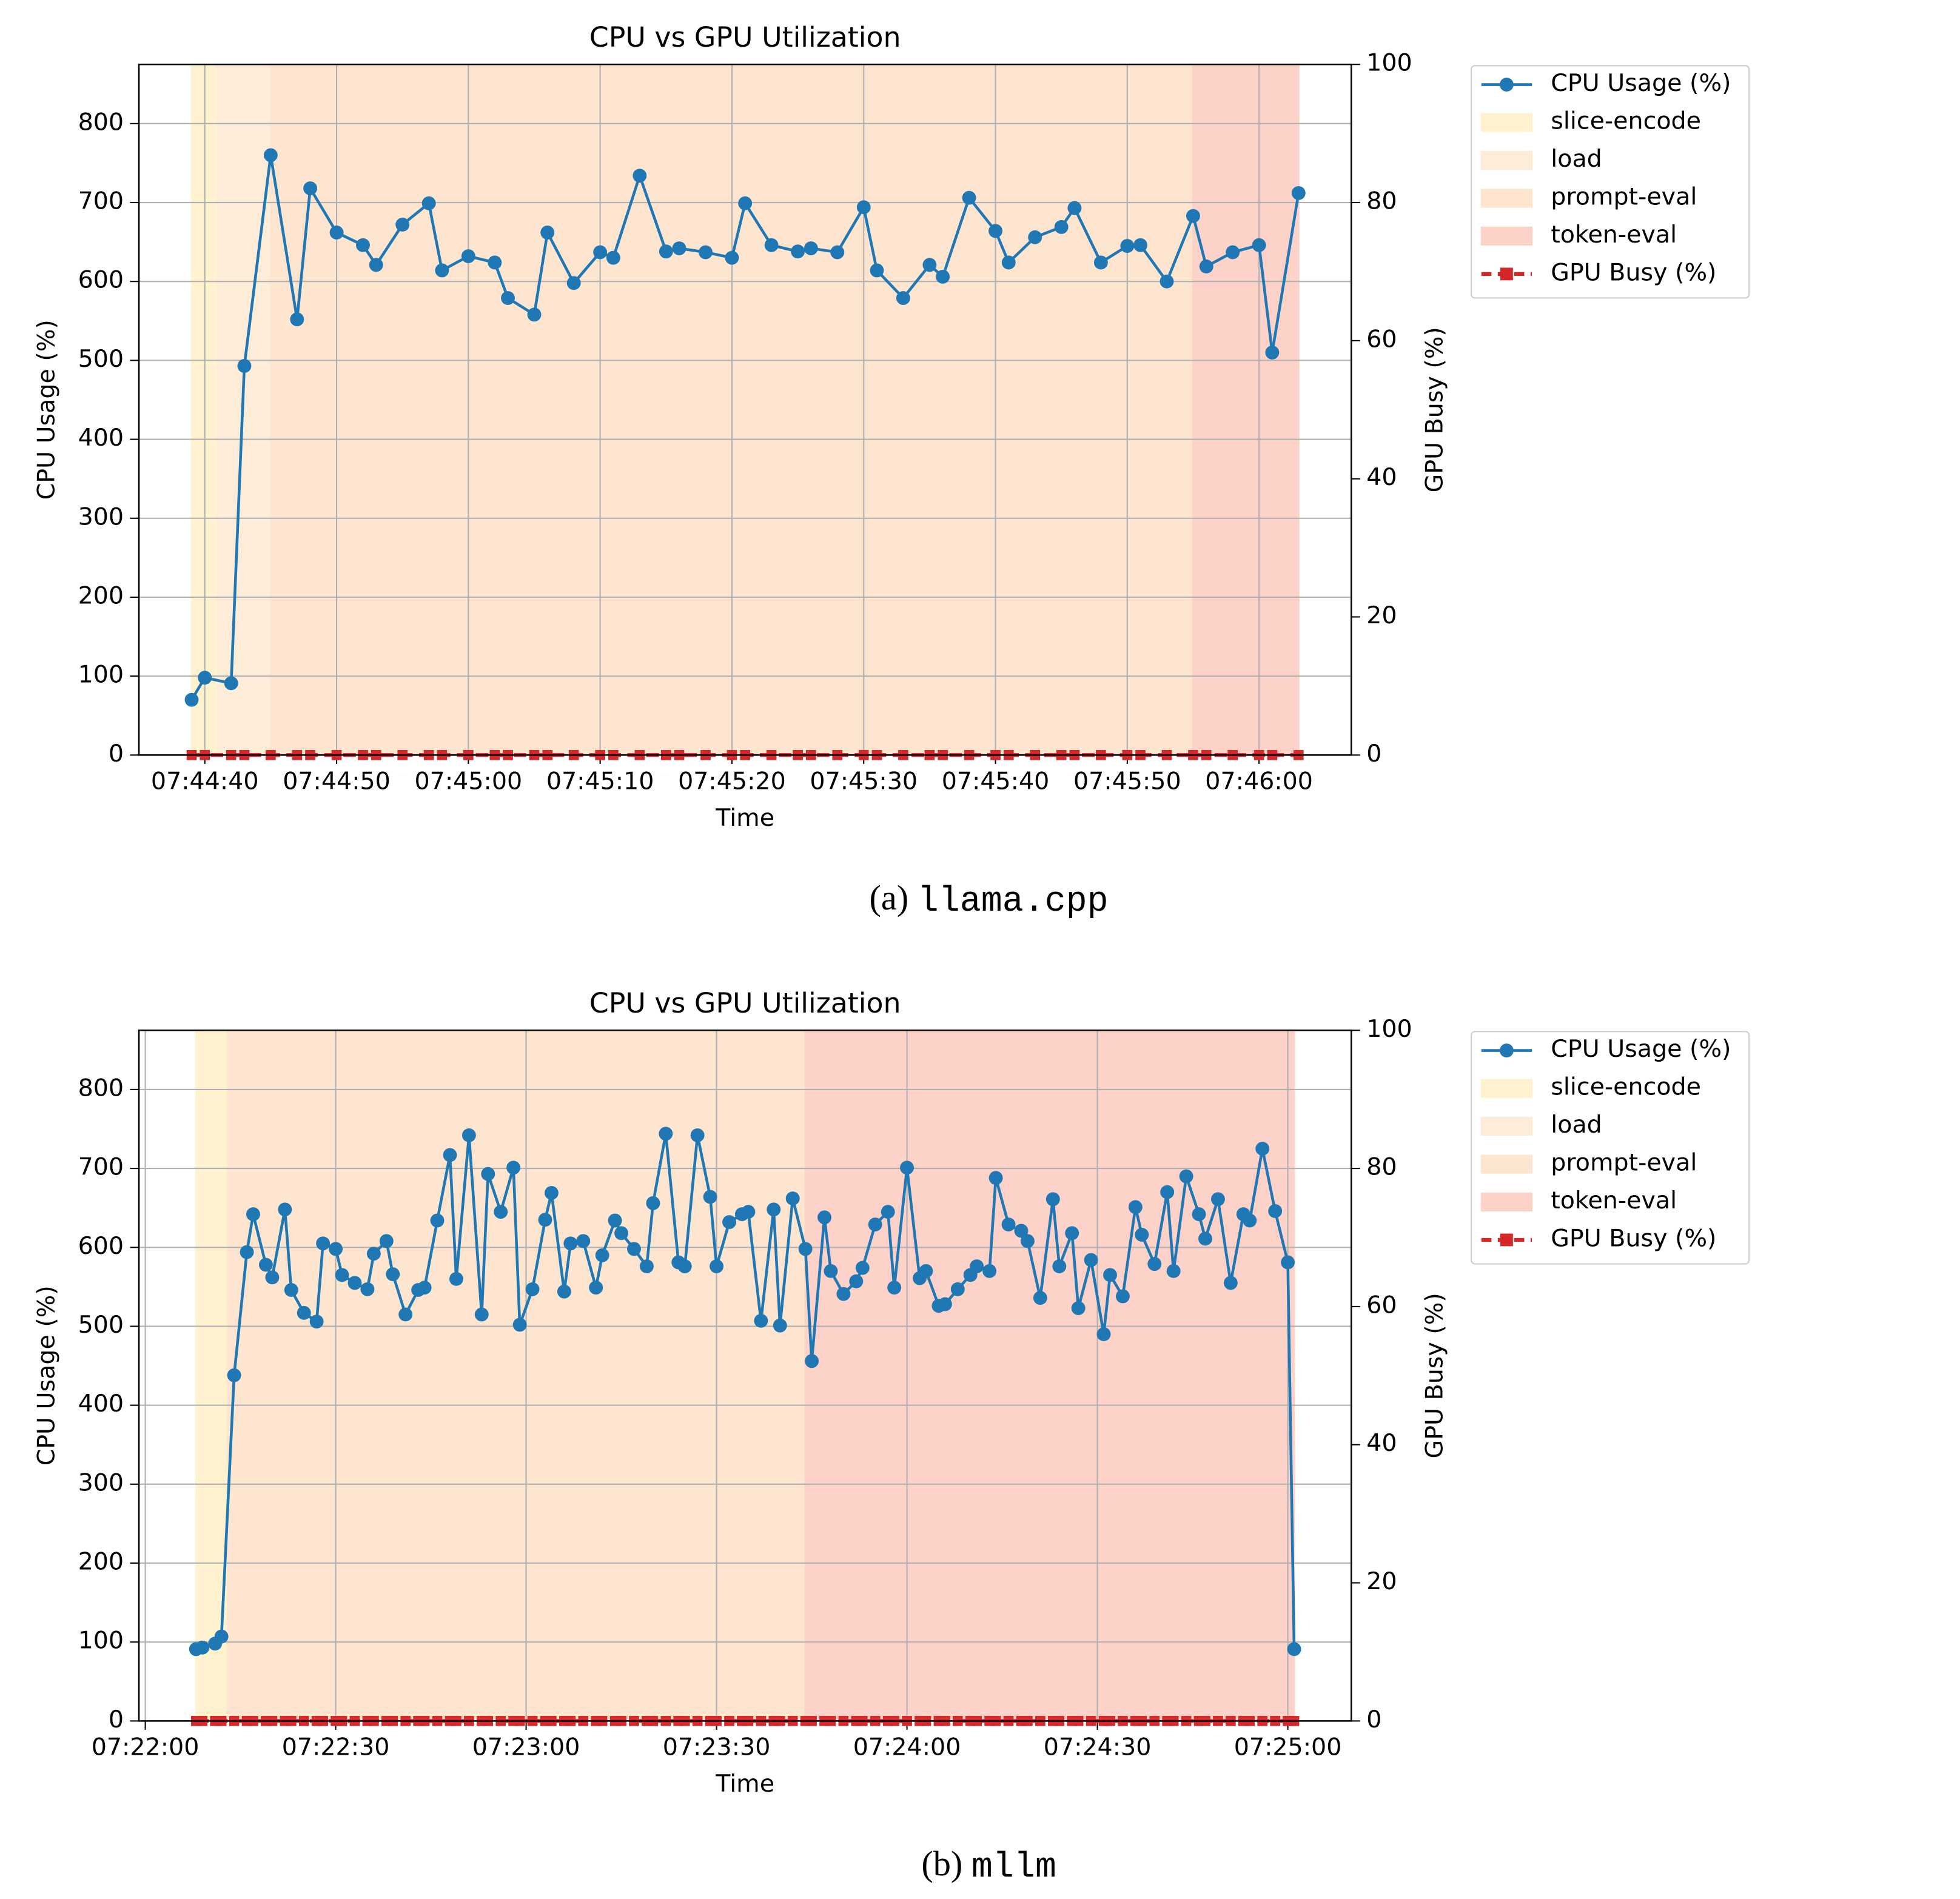 This screenshot has width=1960, height=1899. What do you see at coordinates (101, 1404) in the screenshot?
I see `y-tick-label: 400` at bounding box center [101, 1404].